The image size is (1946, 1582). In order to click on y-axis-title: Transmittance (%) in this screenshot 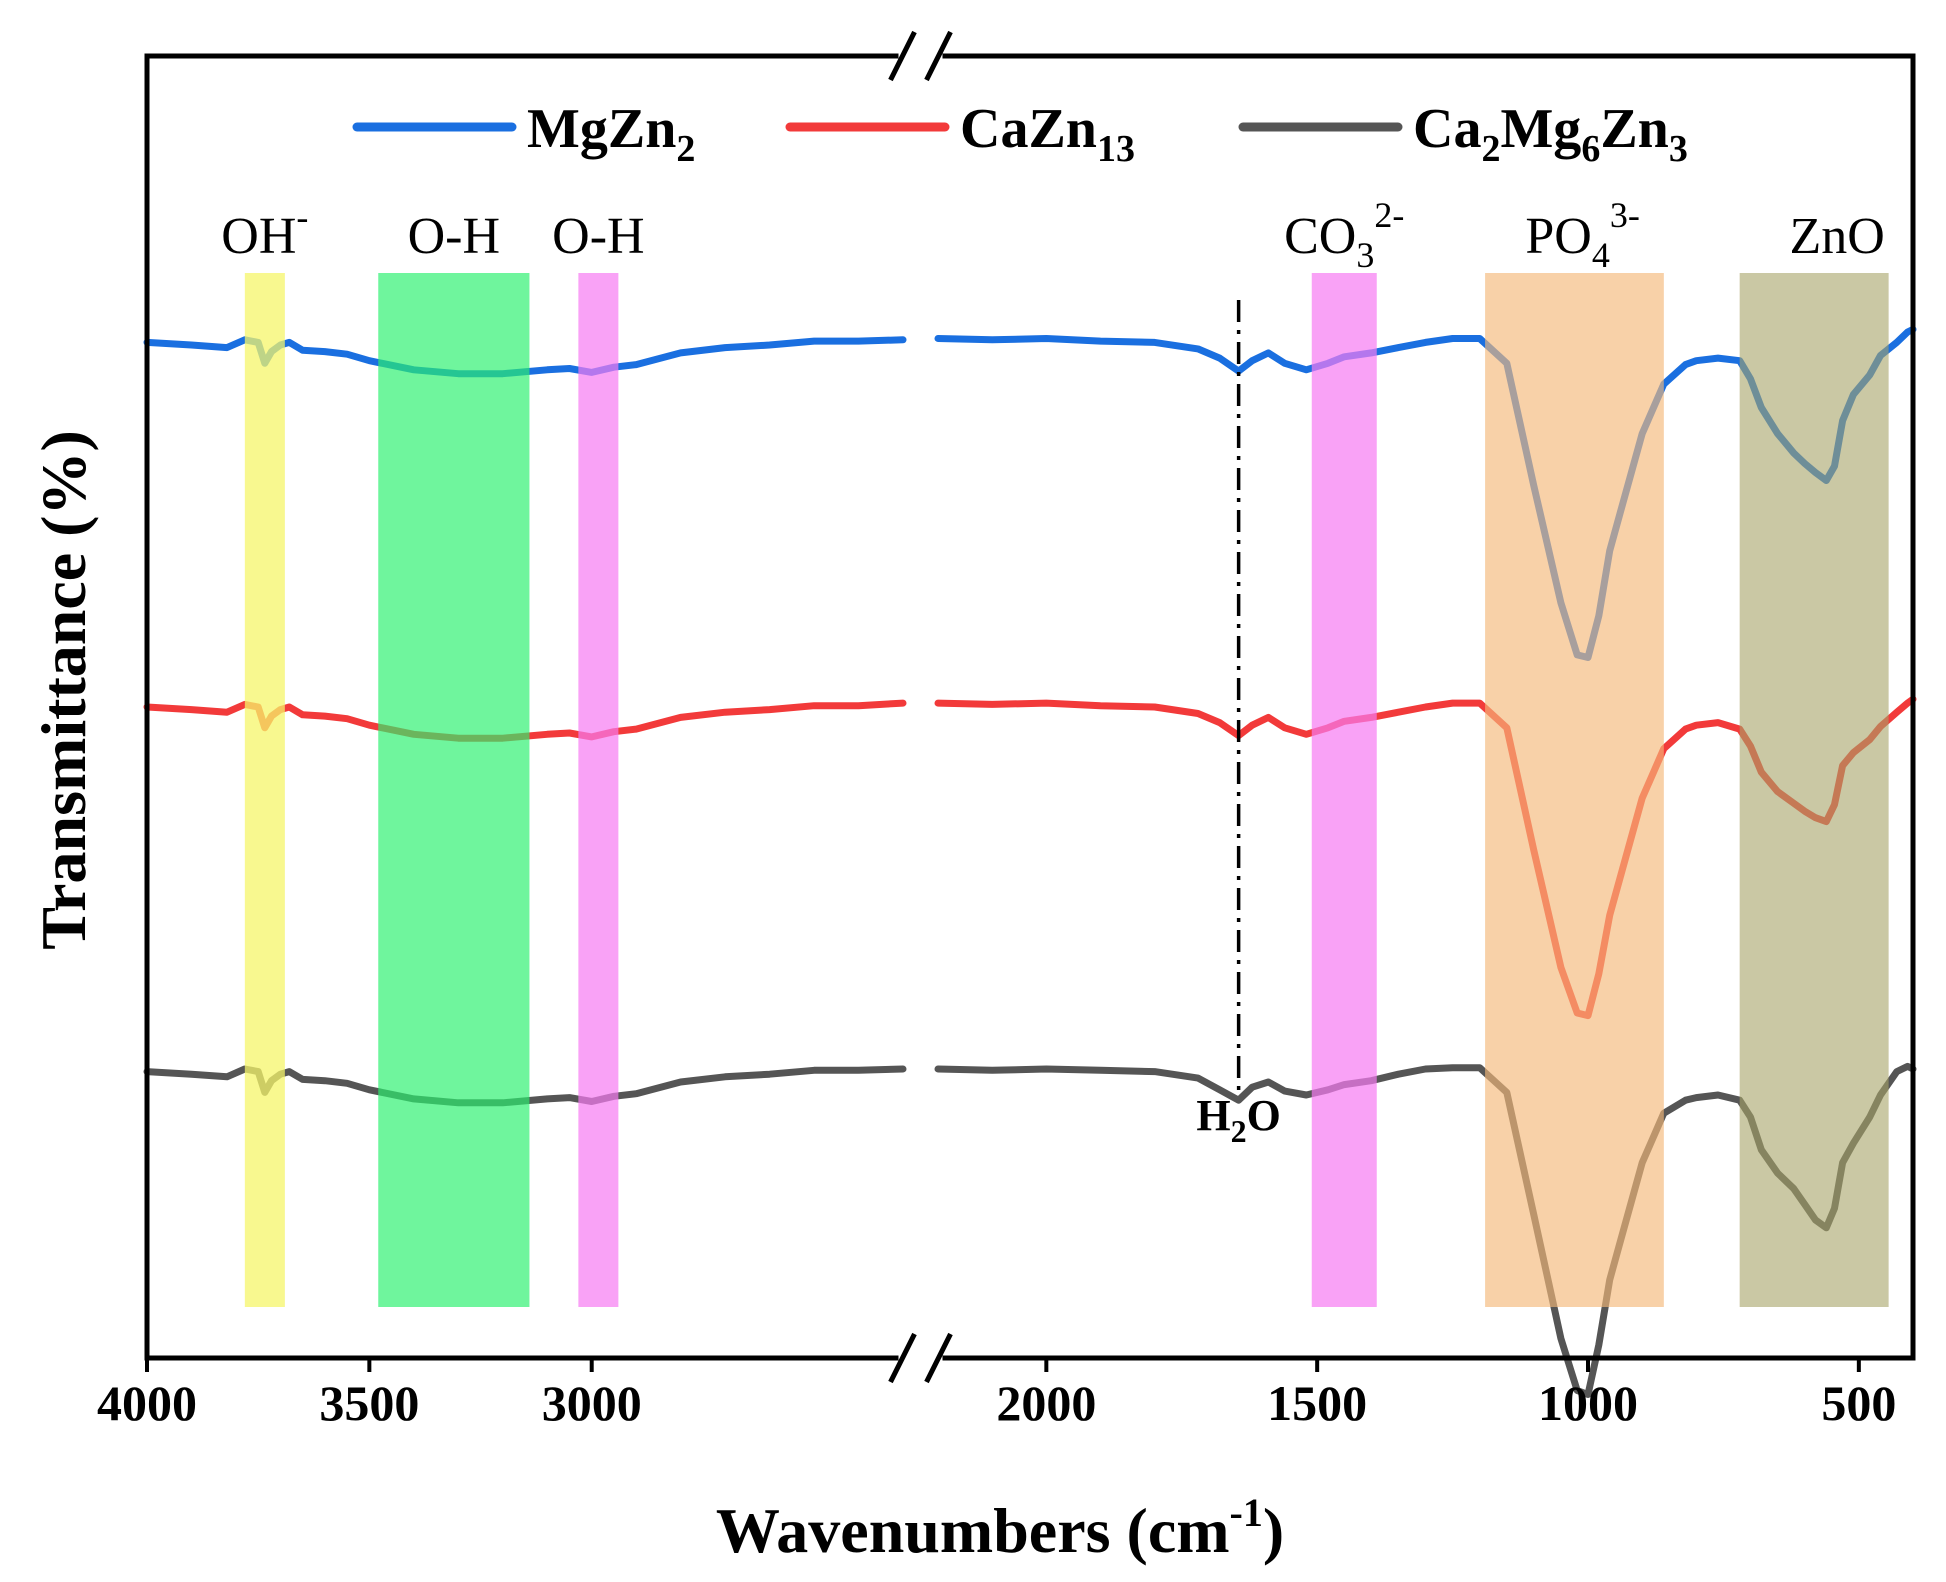, I will do `click(63, 690)`.